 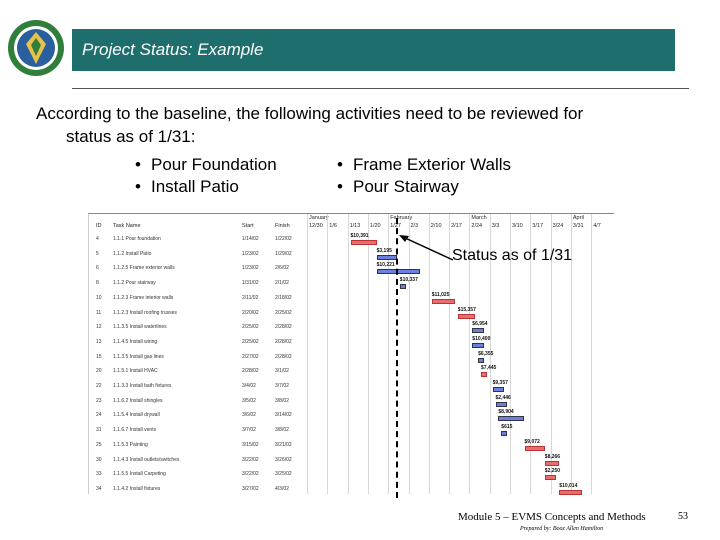 I want to click on task-name: 1.1.2.3 Install roofing trusses, so click(x=145, y=312).